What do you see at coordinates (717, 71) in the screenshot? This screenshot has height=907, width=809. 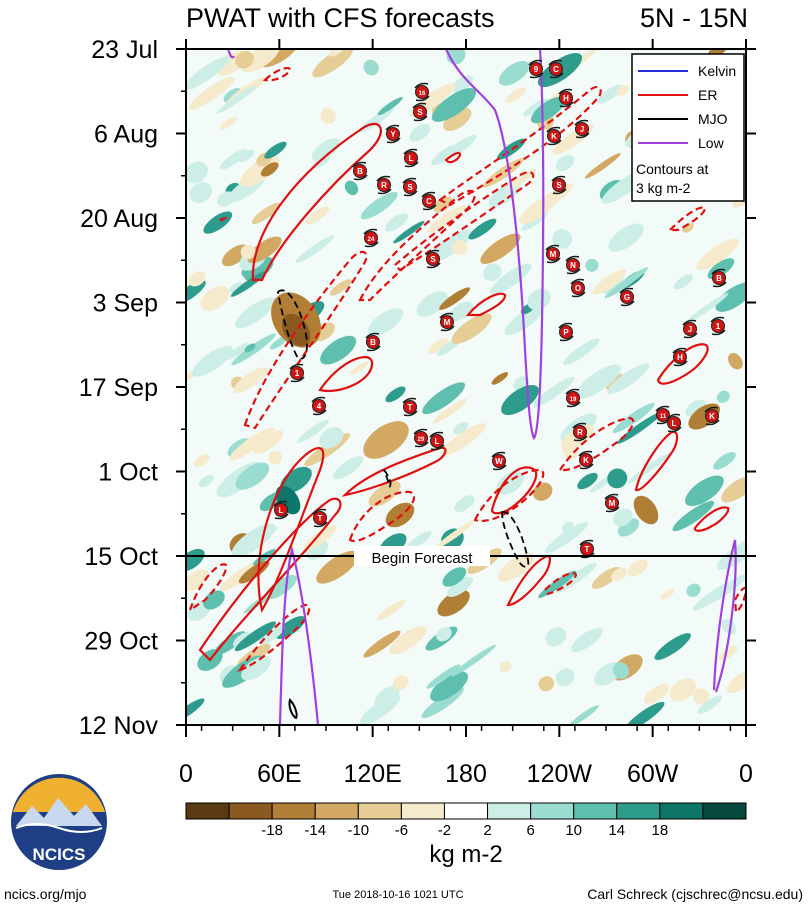 I see `legend-kelvin-label: Kelvin` at bounding box center [717, 71].